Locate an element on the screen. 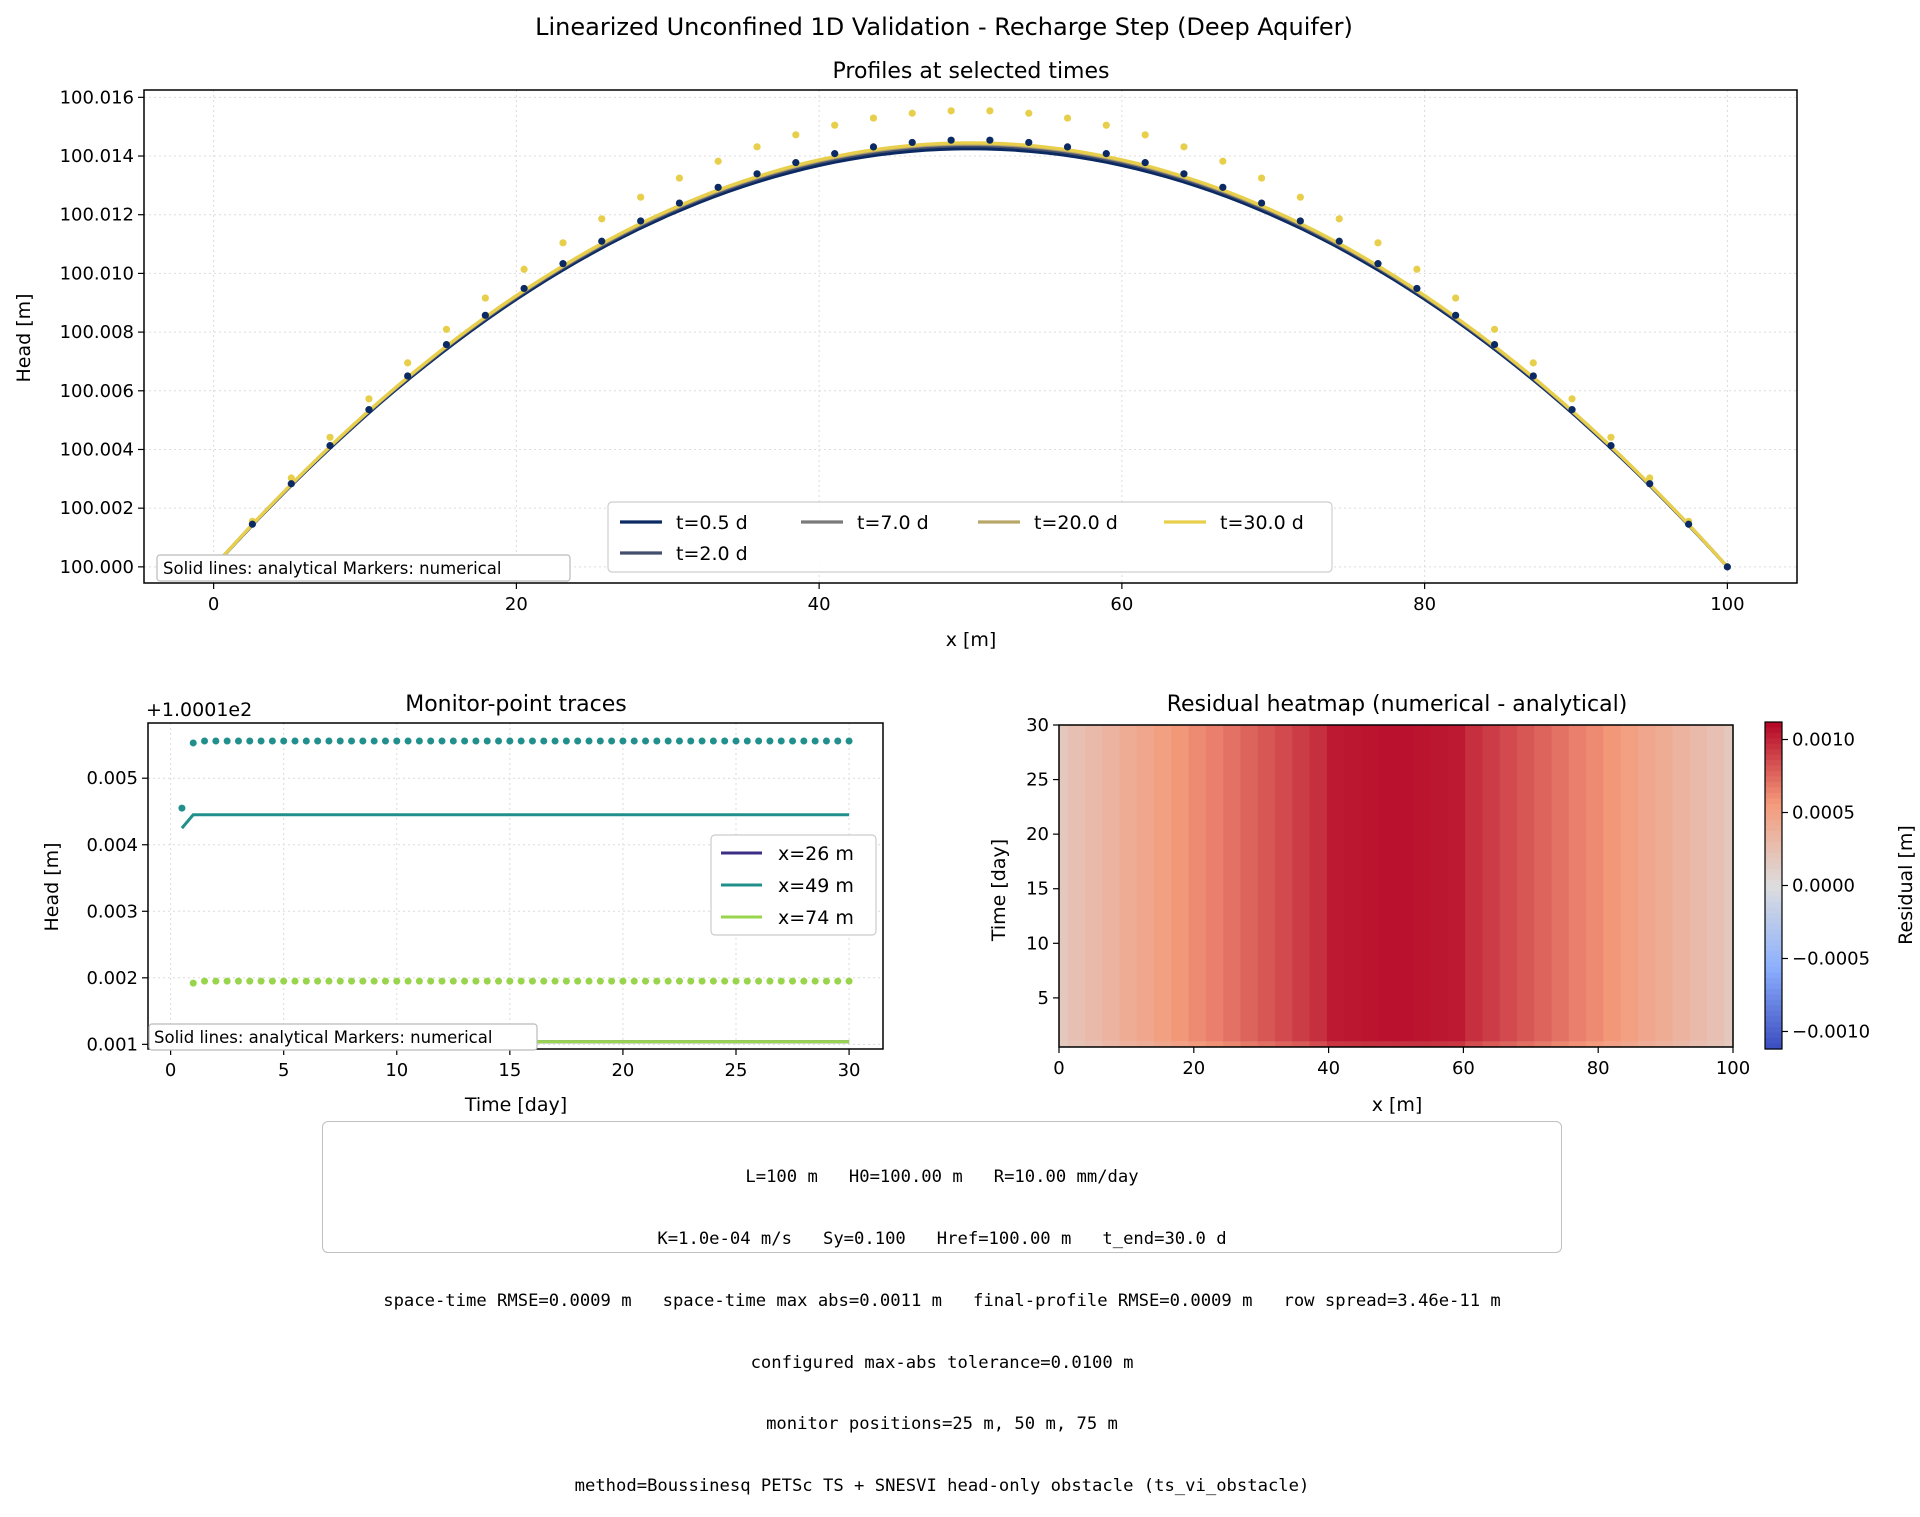 Image resolution: width=1920 pixels, height=1517 pixels. profiles-xlabel: x [m] is located at coordinates (971, 640).